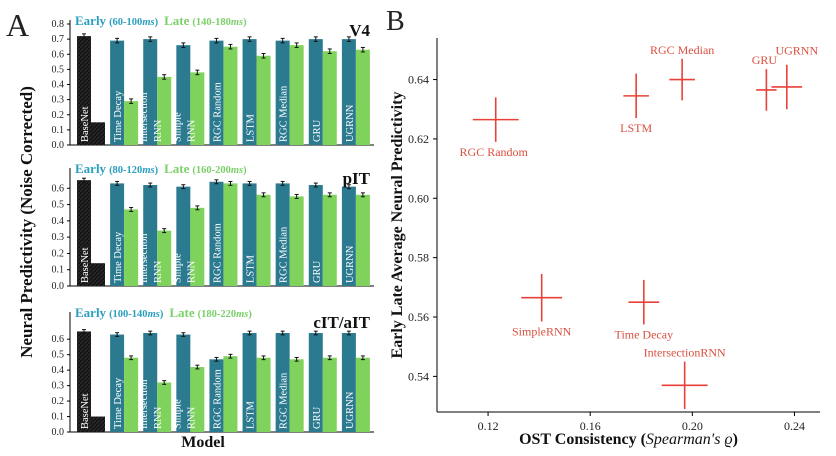 Image resolution: width=836 pixels, height=456 pixels. I want to click on legend-late-range: (140-180, so click(211, 22).